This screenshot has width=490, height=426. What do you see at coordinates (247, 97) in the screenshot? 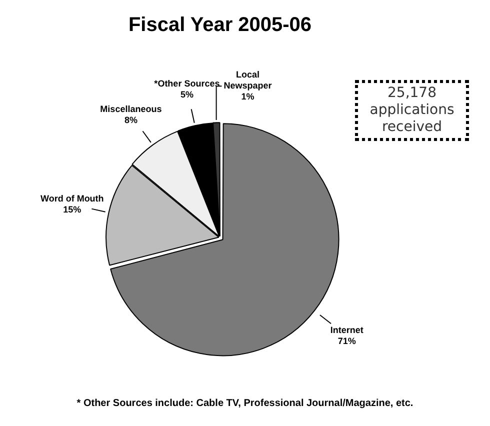
I see `data-label: 1%` at bounding box center [247, 97].